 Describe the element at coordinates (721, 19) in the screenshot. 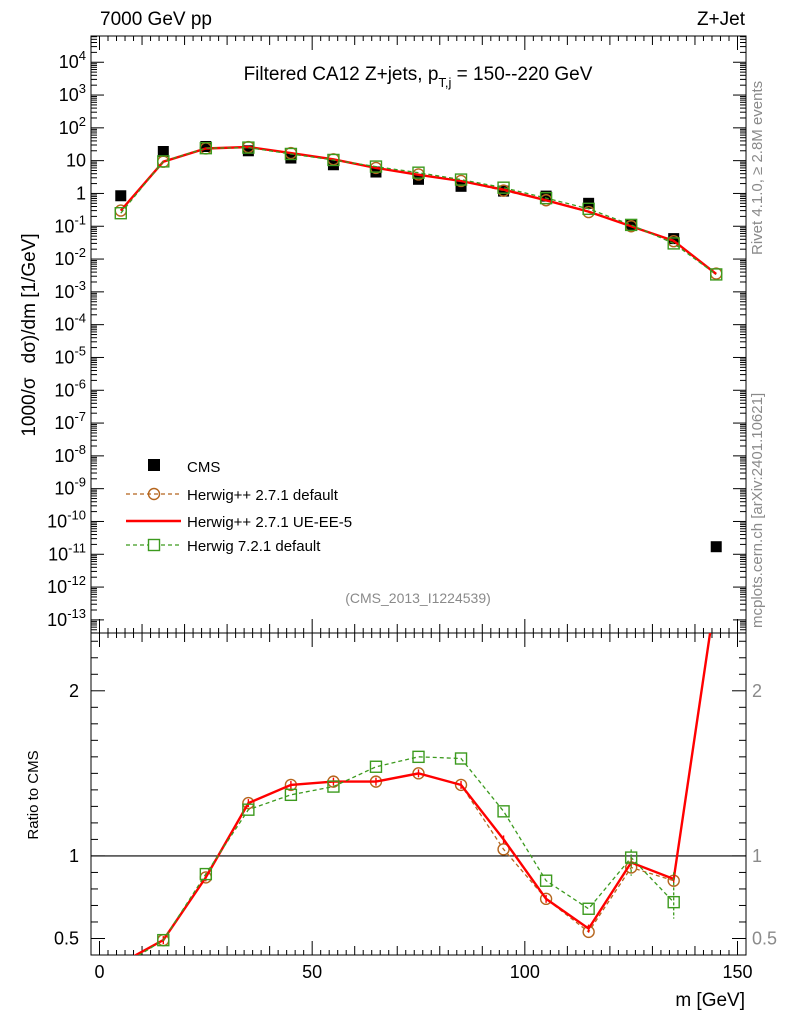

I see `process-label: Z+Jet` at that location.